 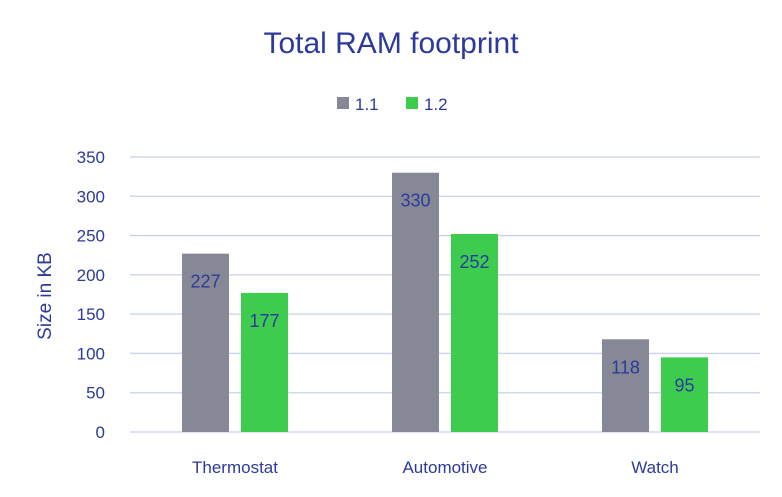 What do you see at coordinates (100, 432) in the screenshot?
I see `y-tick-label: 0` at bounding box center [100, 432].